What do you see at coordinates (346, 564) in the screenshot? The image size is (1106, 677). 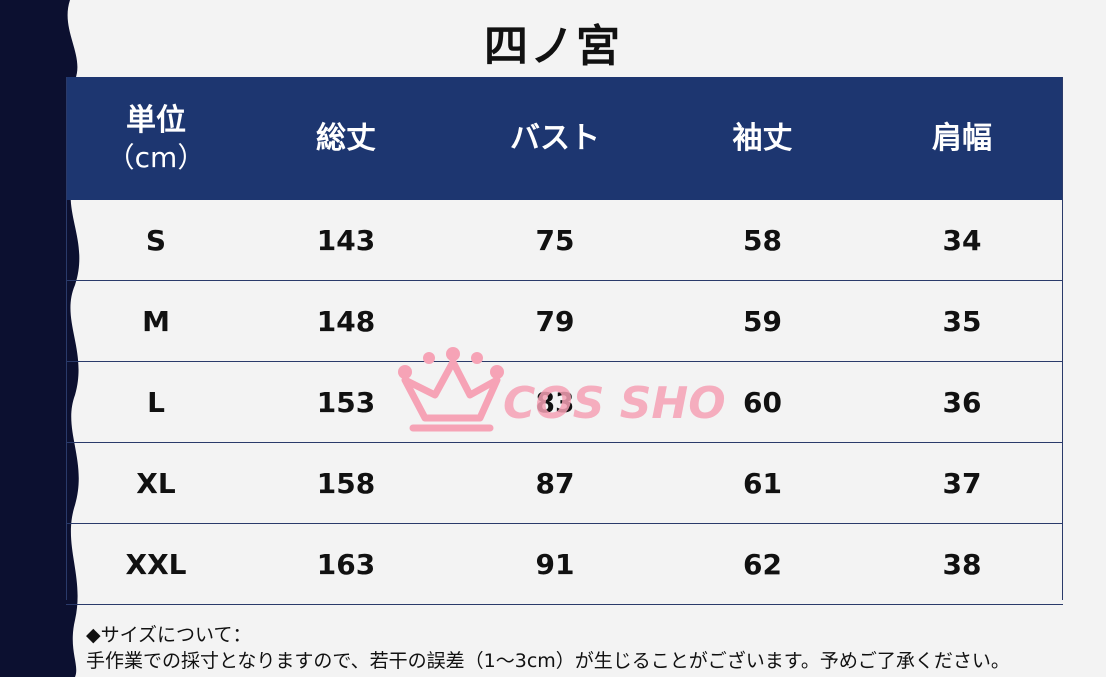 I see `value-cell: 163` at bounding box center [346, 564].